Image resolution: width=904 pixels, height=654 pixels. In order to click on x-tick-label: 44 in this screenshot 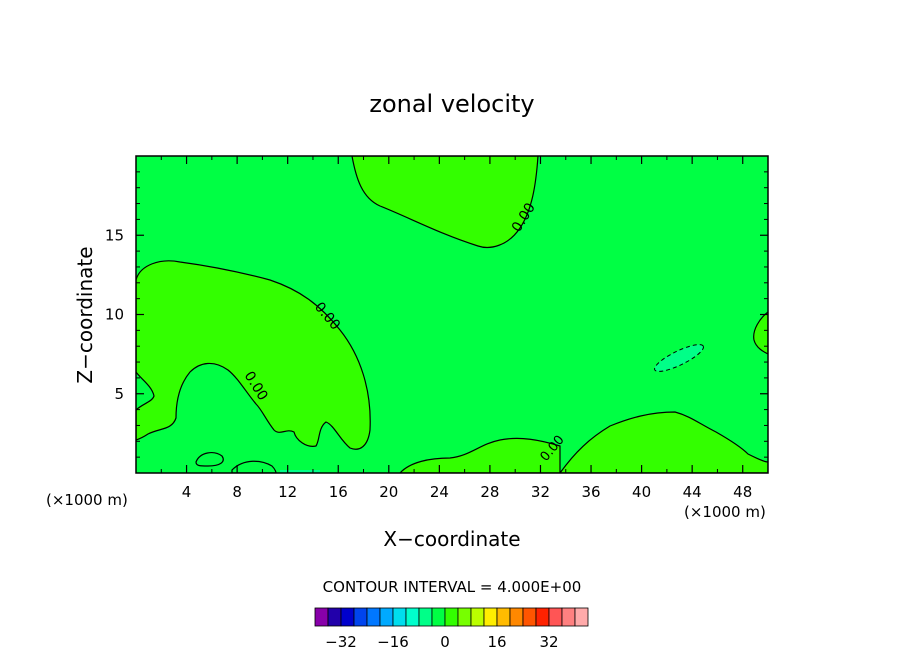, I will do `click(692, 492)`.